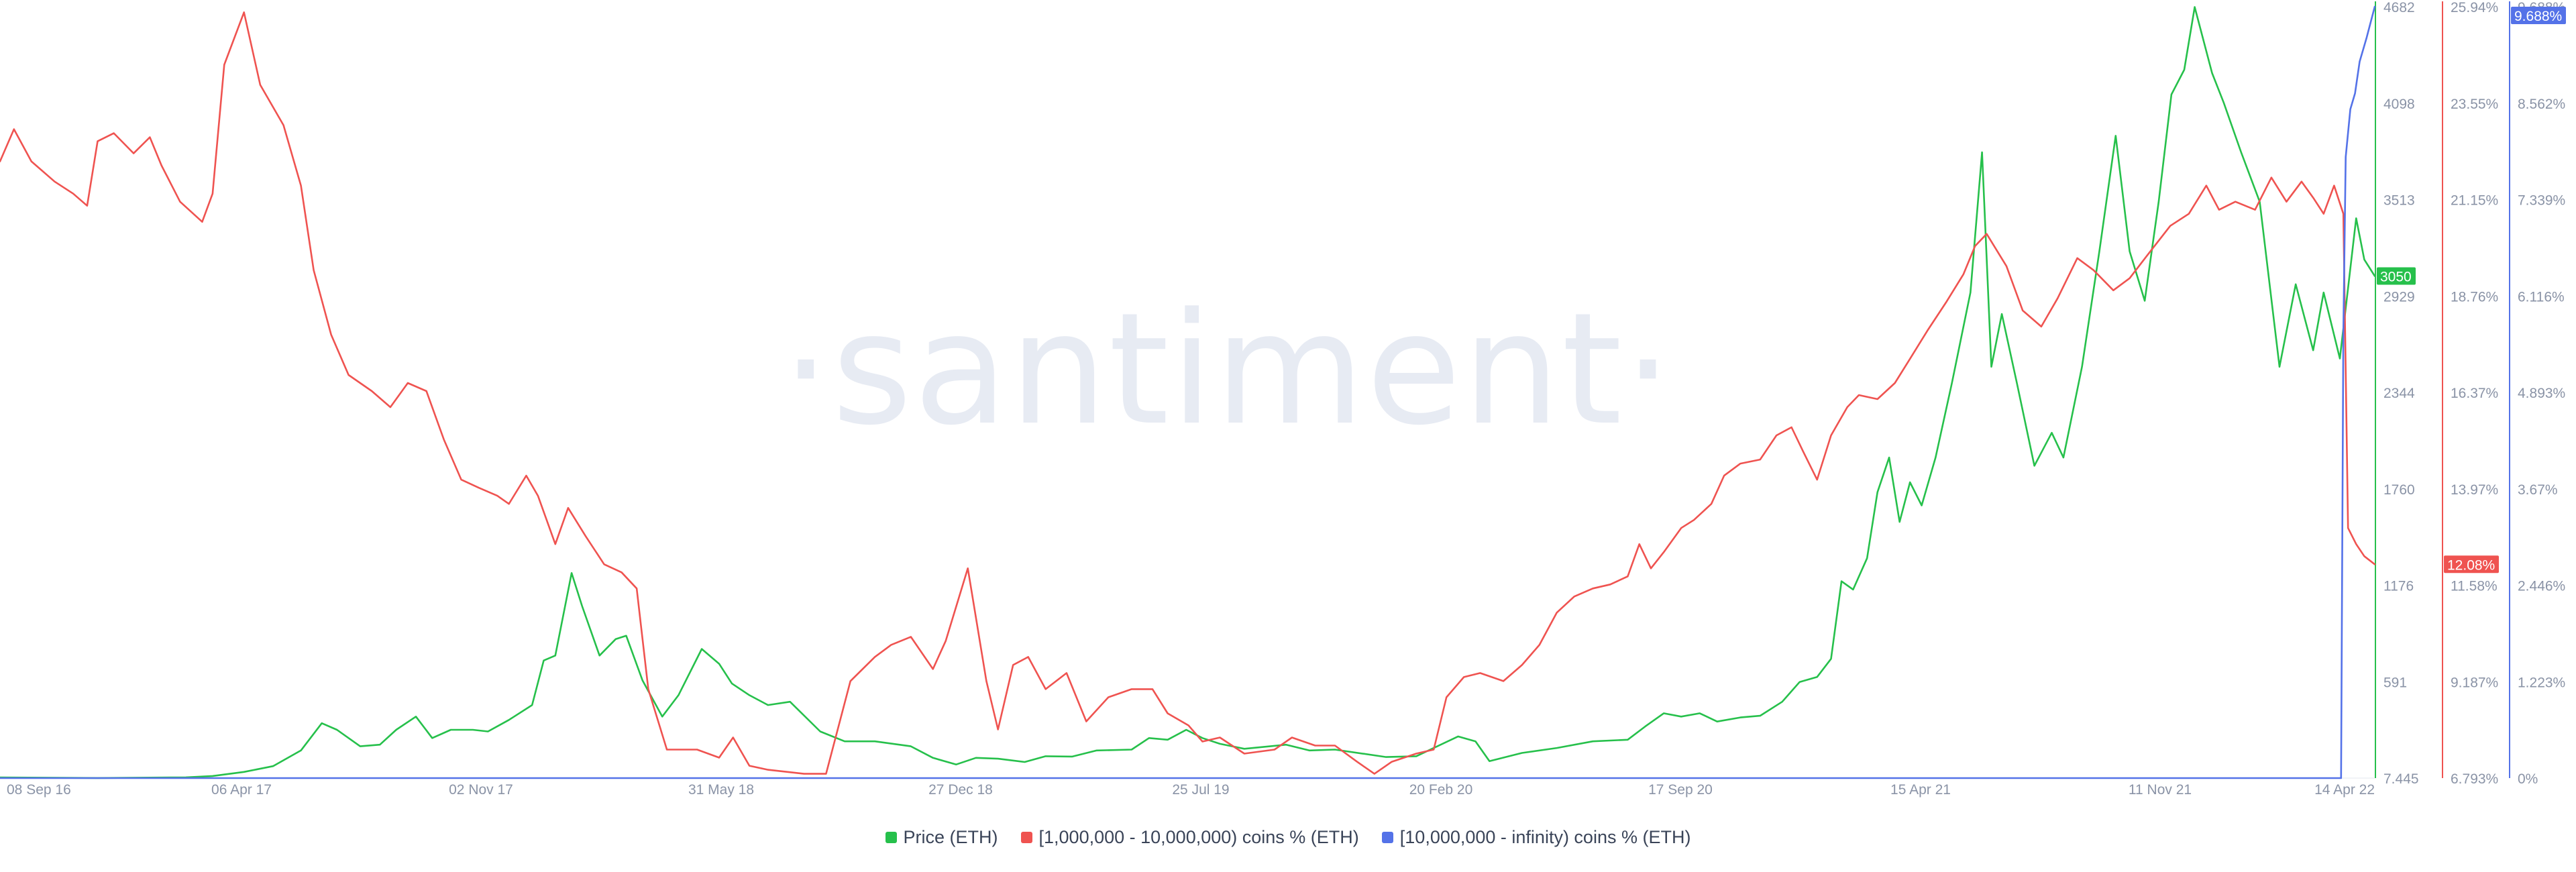 This screenshot has height=872, width=2576. I want to click on legend-swatch-band-10m-inf, so click(1387, 837).